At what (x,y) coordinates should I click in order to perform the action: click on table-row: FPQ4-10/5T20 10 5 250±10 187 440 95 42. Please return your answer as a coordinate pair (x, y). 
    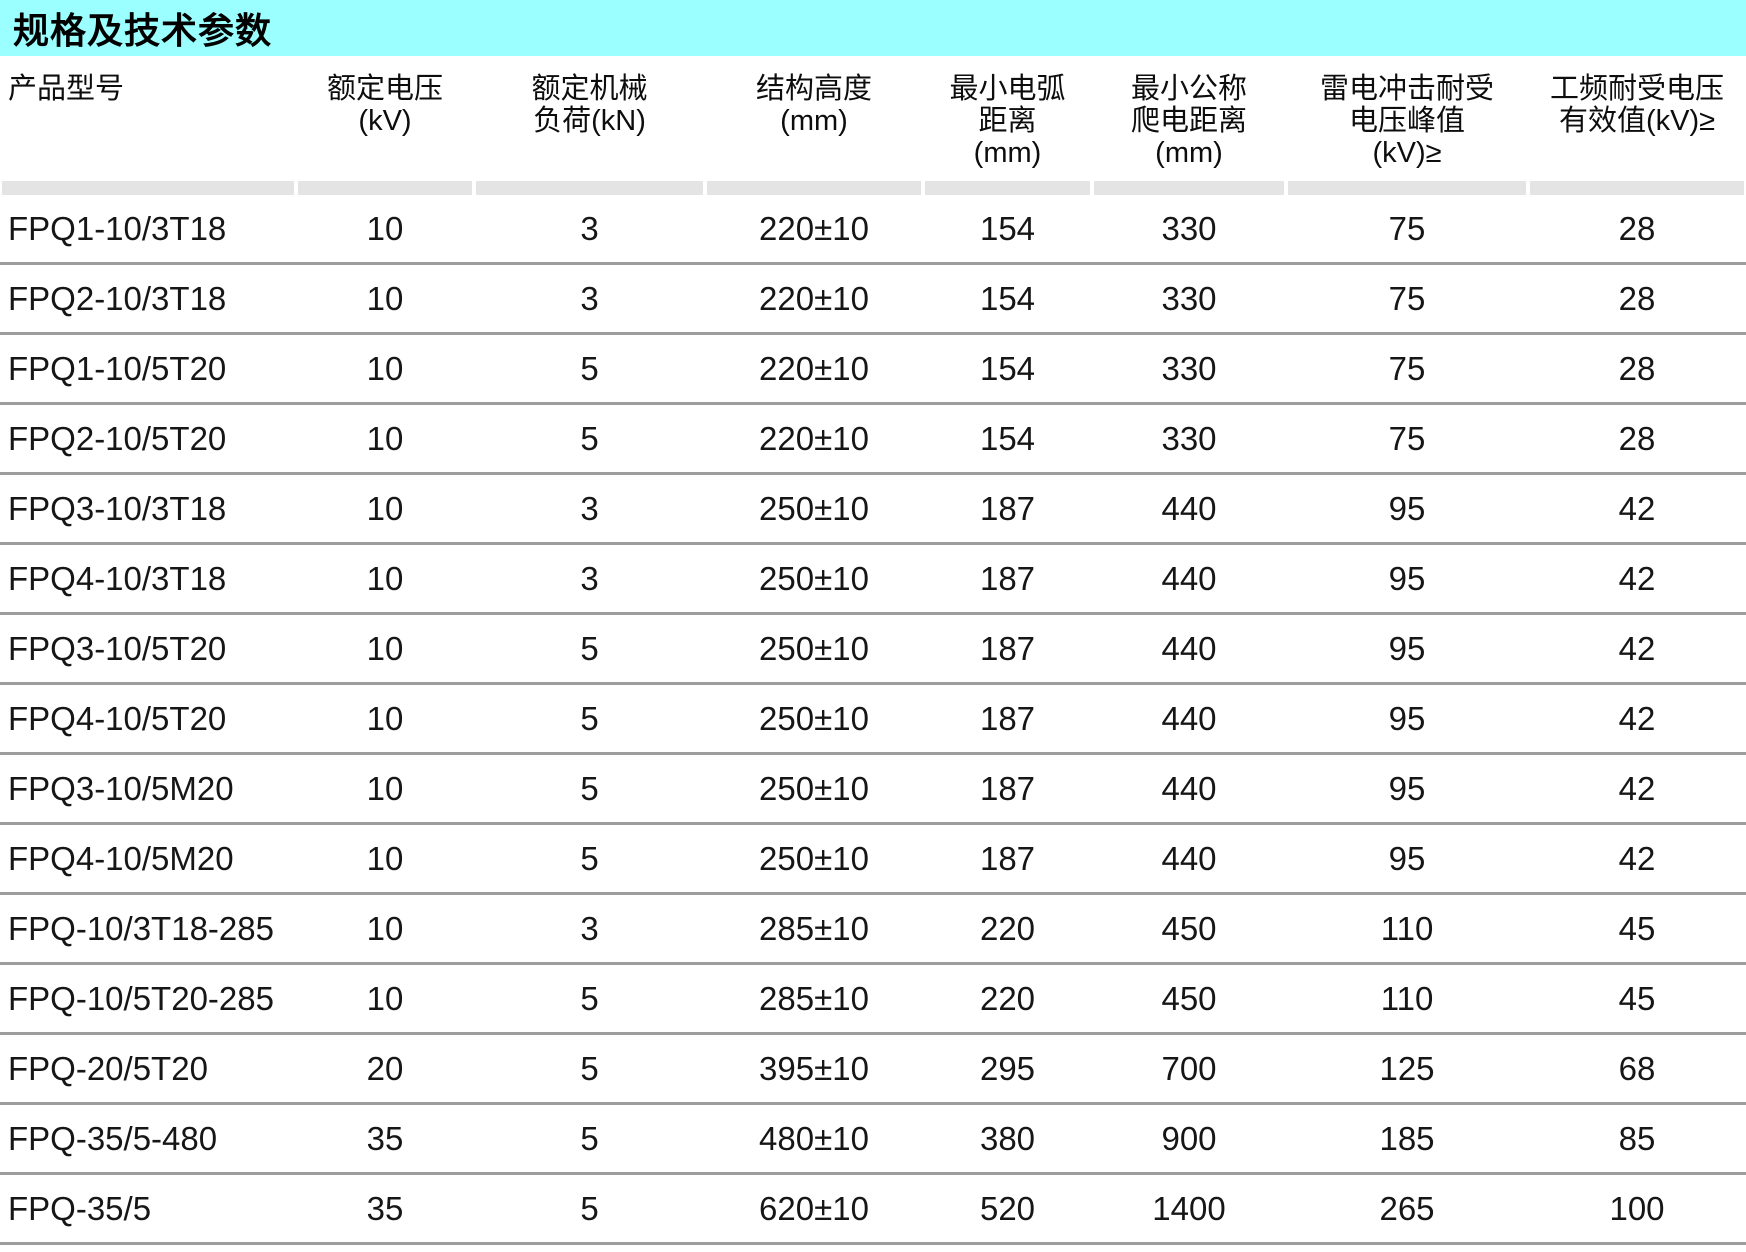
    Looking at the image, I should click on (873, 720).